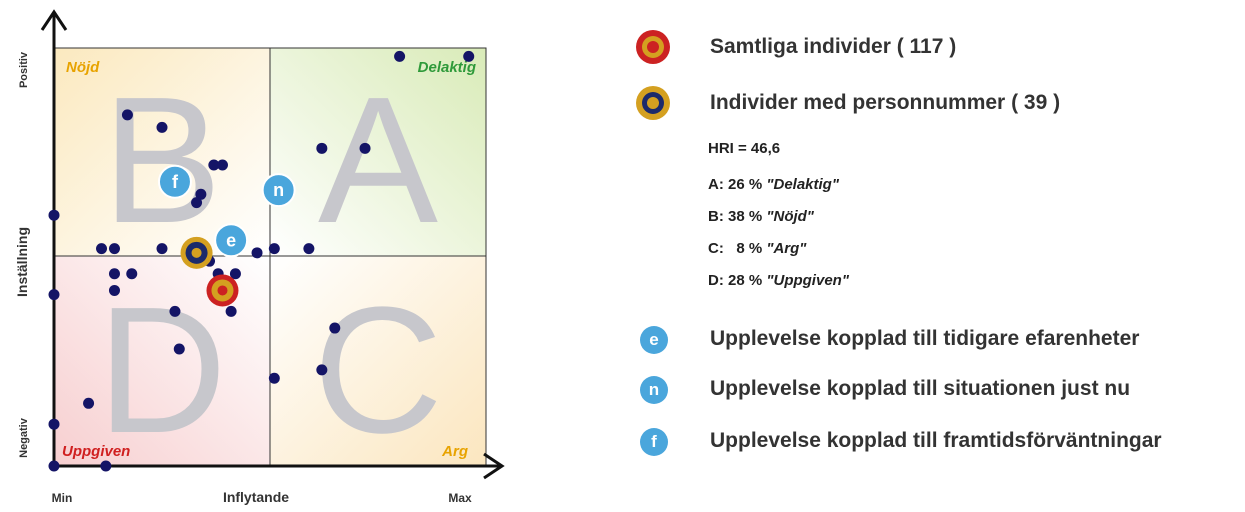 This screenshot has width=1245, height=512. I want to click on stat-pct: 38 %, so click(745, 216).